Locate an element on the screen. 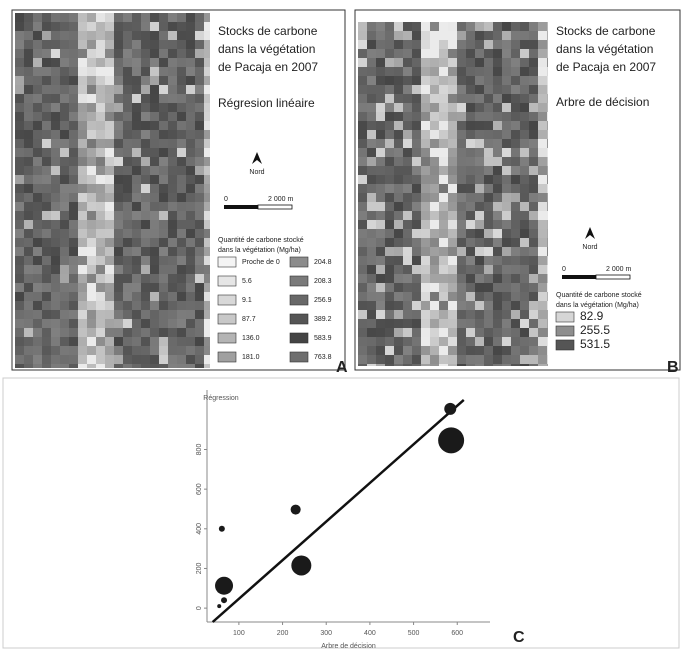 Image resolution: width=685 pixels, height=651 pixels. scale-bar is located at coordinates (579, 277).